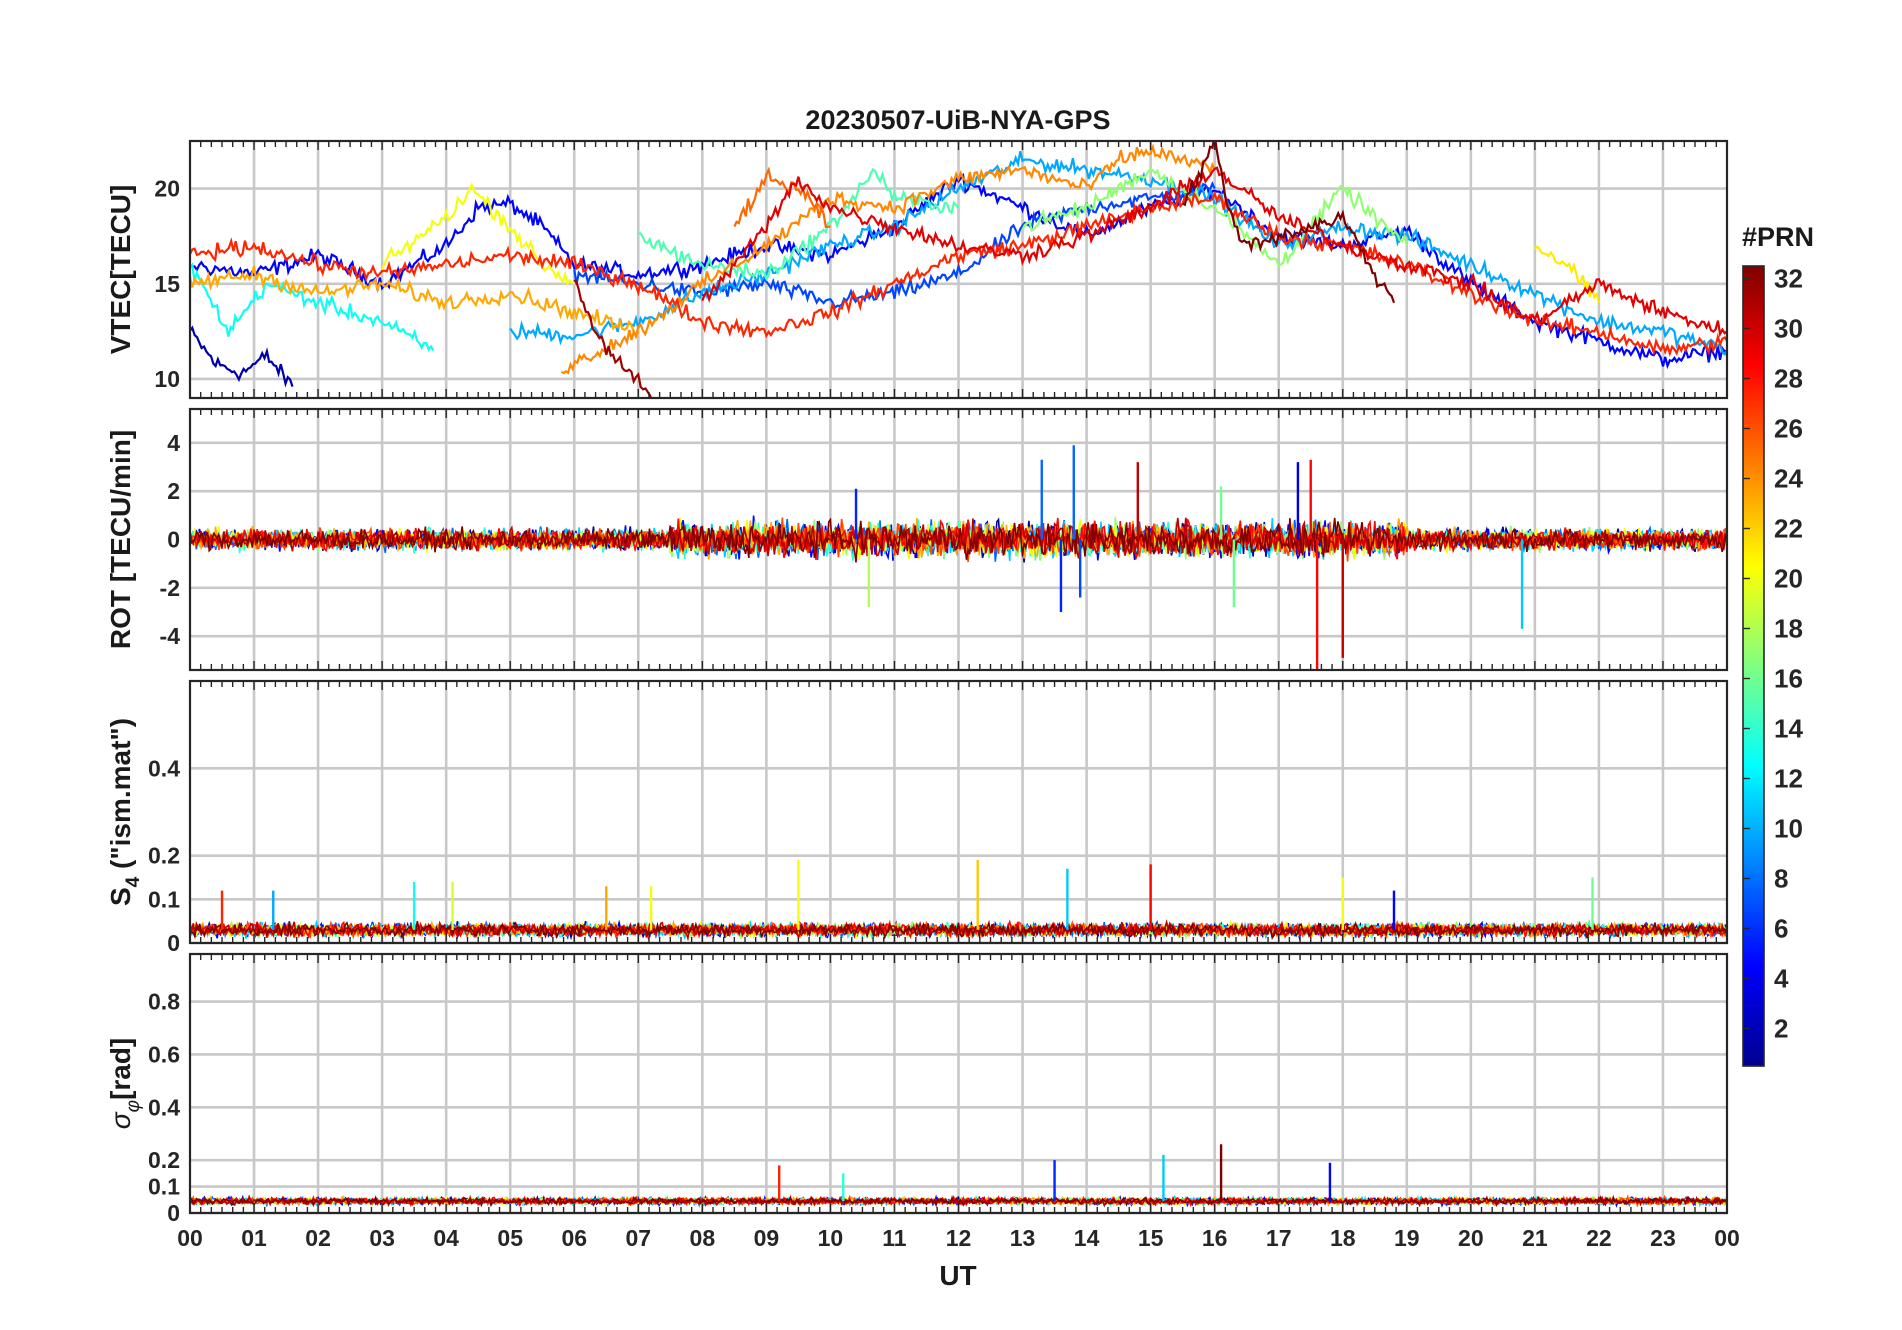  I want to click on colorbar-tick-label: 14, so click(1788, 729).